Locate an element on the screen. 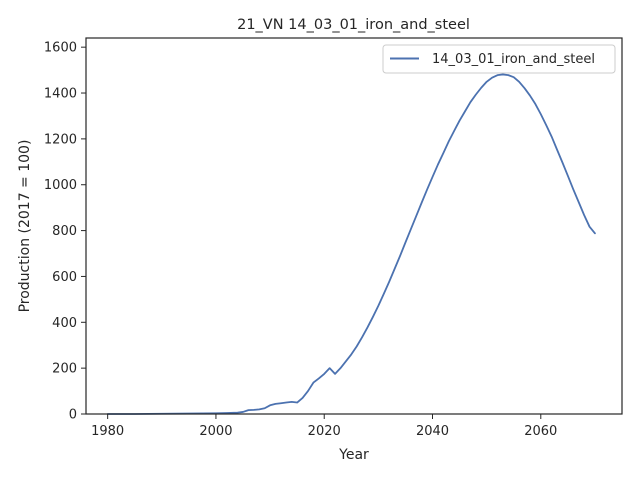  y-tick-label: 400 is located at coordinates (64, 323).